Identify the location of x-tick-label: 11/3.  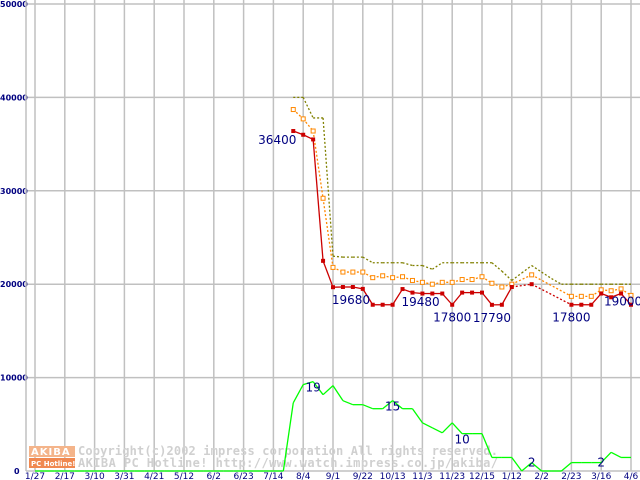
(422, 476).